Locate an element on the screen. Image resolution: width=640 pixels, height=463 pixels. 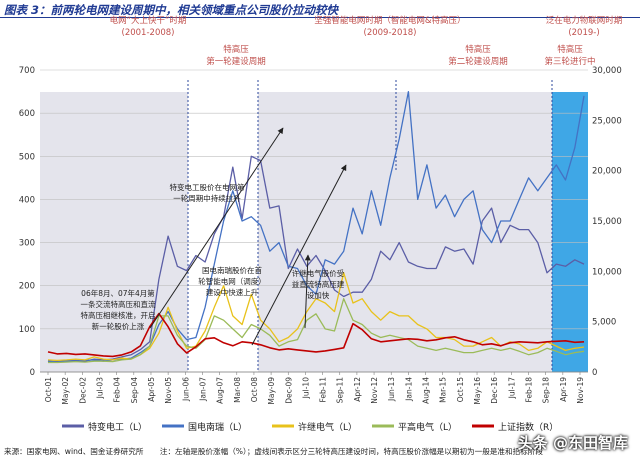
y-right-tick-2: 10,000 is located at coordinates (607, 272).